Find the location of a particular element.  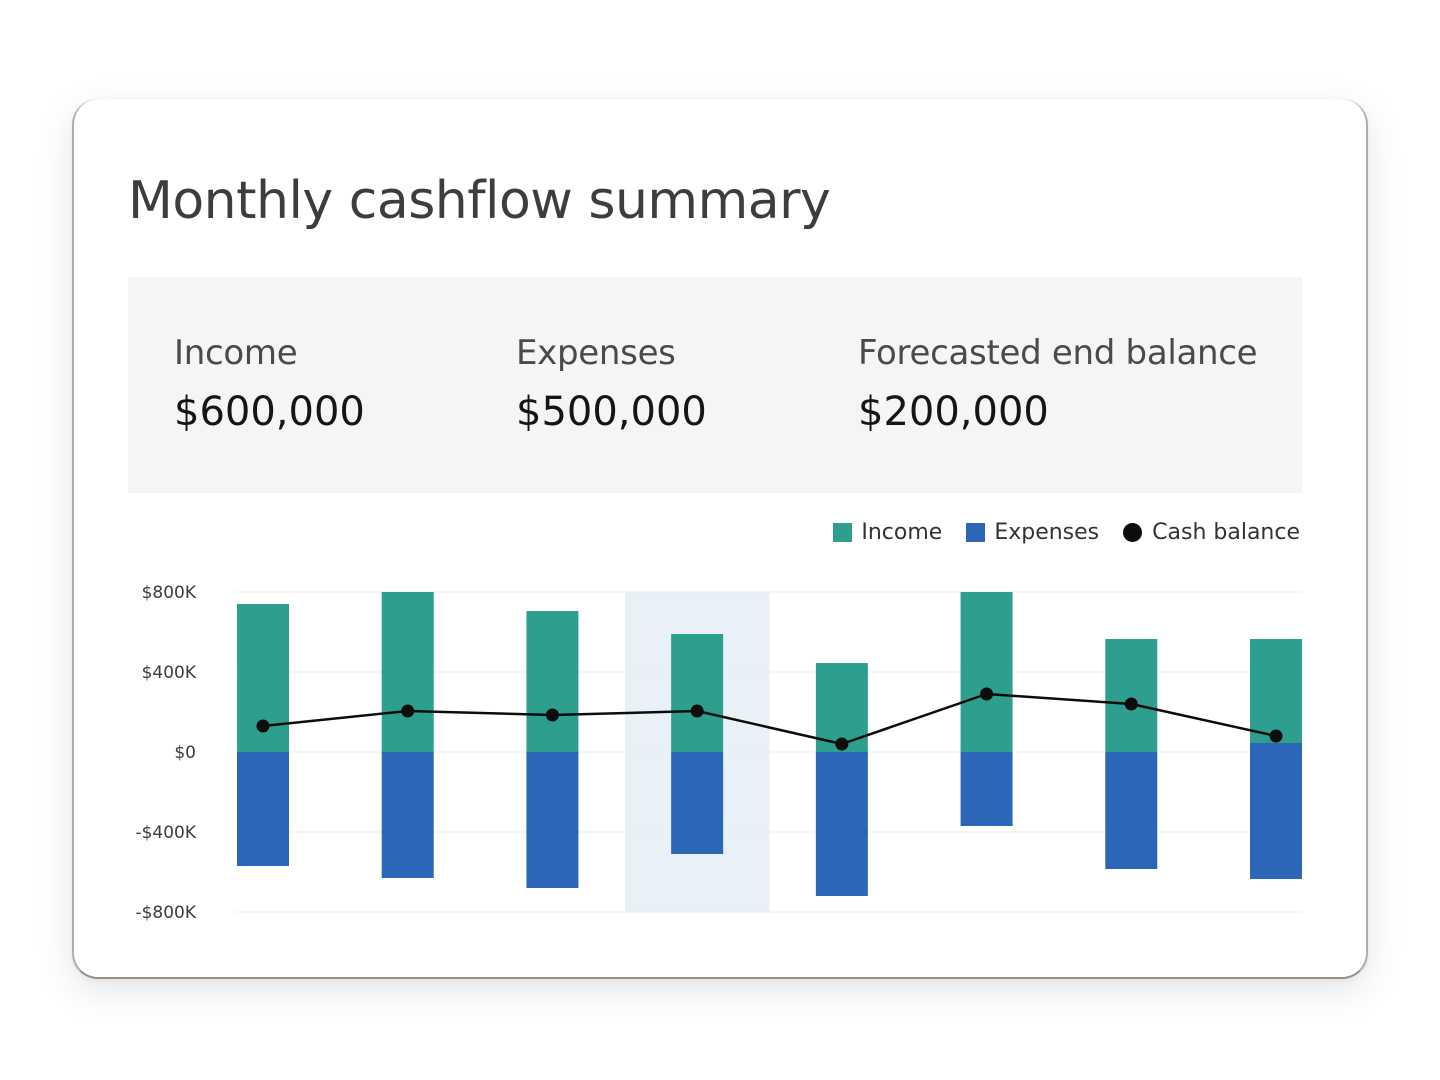

income-metric: Income $600,000 is located at coordinates (269, 384).